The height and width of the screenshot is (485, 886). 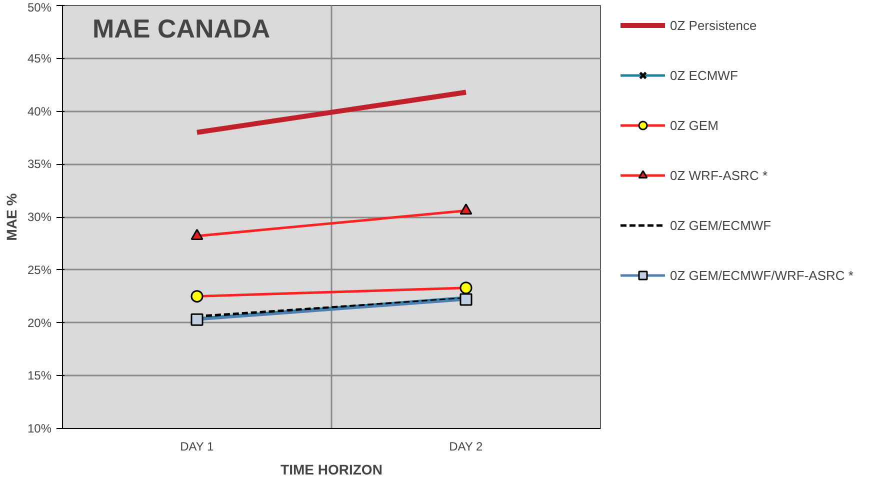 What do you see at coordinates (694, 125) in the screenshot?
I see `legend-label: 0Z GEM` at bounding box center [694, 125].